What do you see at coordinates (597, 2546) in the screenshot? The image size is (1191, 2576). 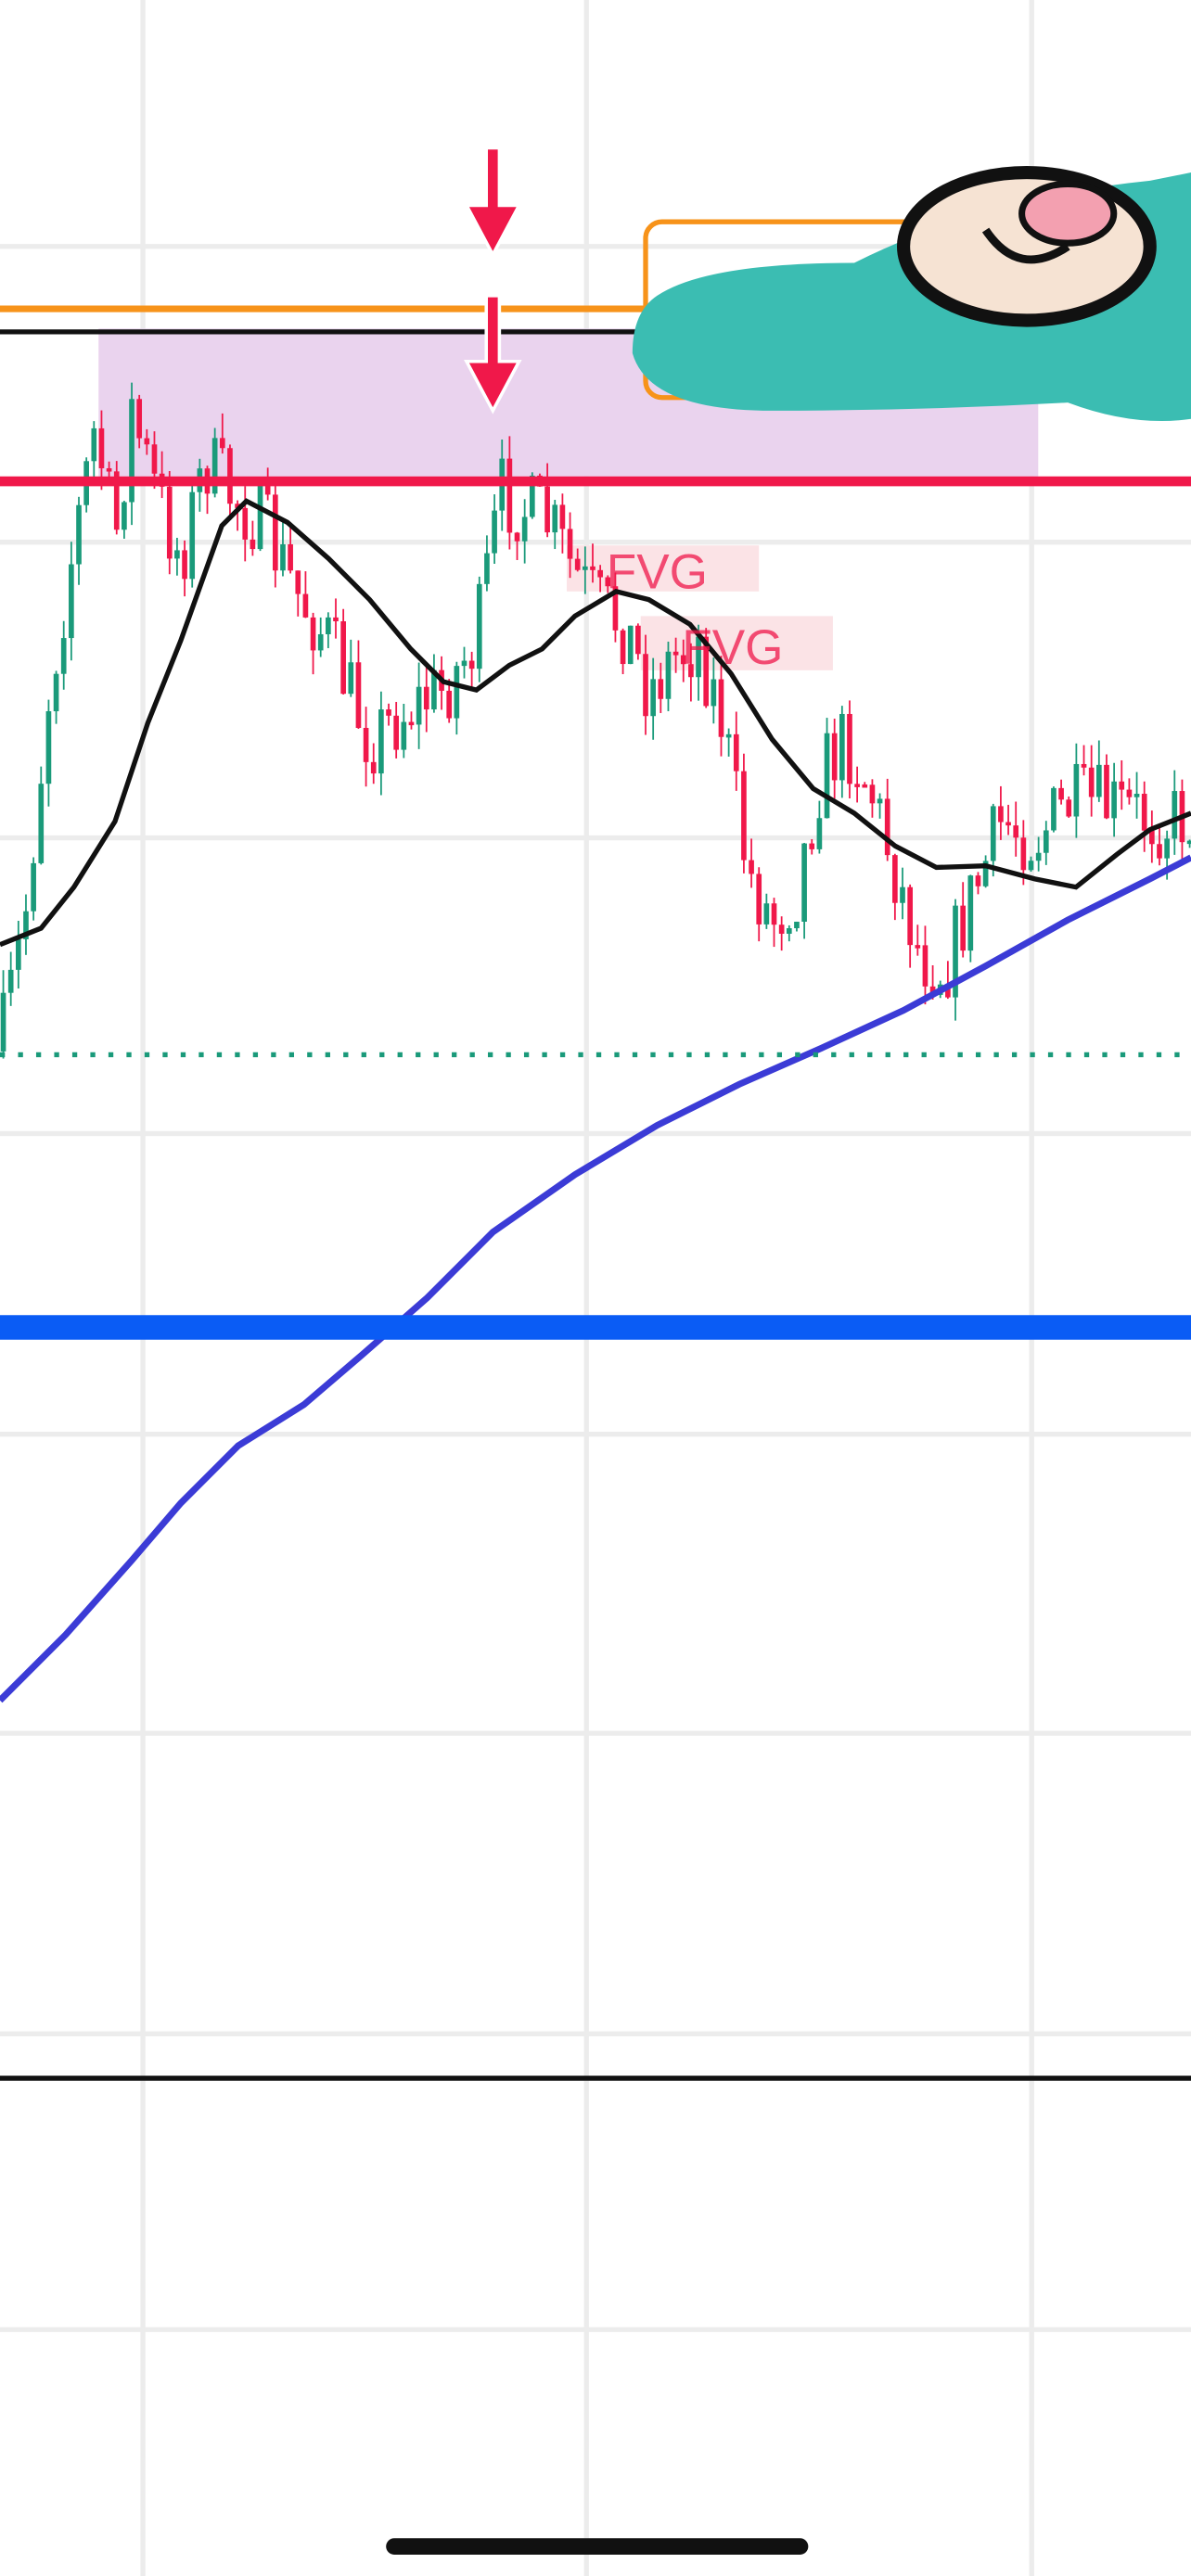 I see `home-indicator` at bounding box center [597, 2546].